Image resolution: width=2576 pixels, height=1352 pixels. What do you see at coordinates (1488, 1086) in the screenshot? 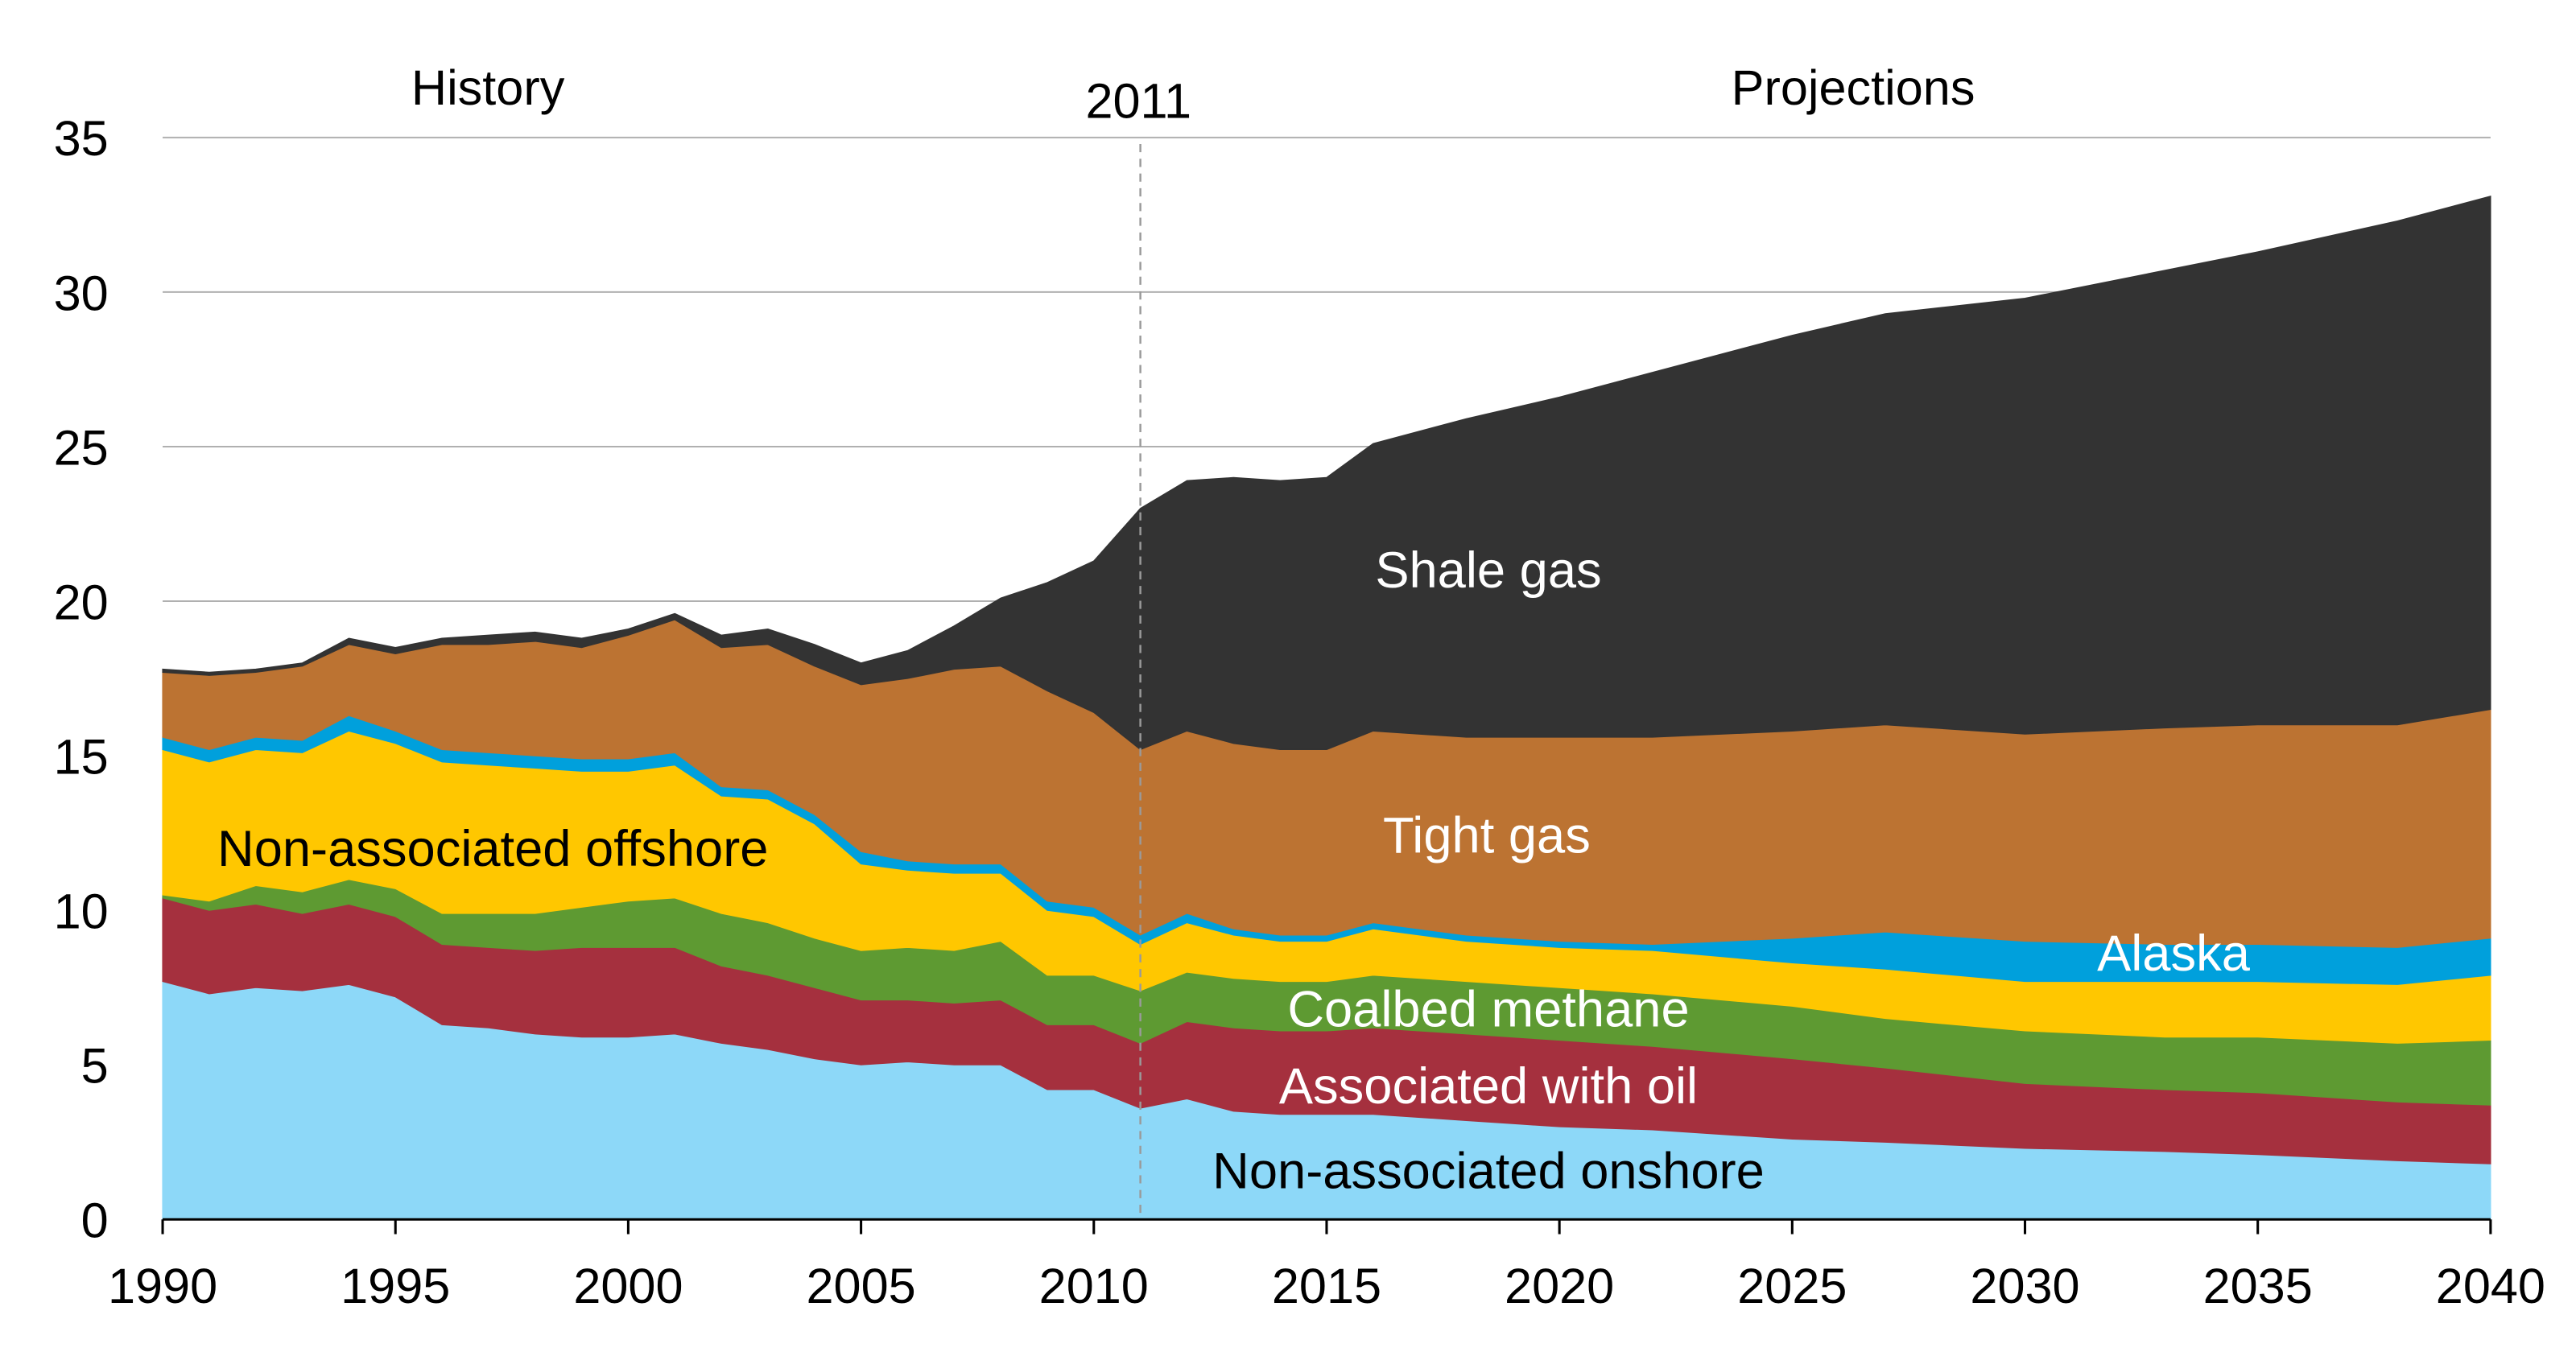
I see `series-label-associated: Associated with oil` at bounding box center [1488, 1086].